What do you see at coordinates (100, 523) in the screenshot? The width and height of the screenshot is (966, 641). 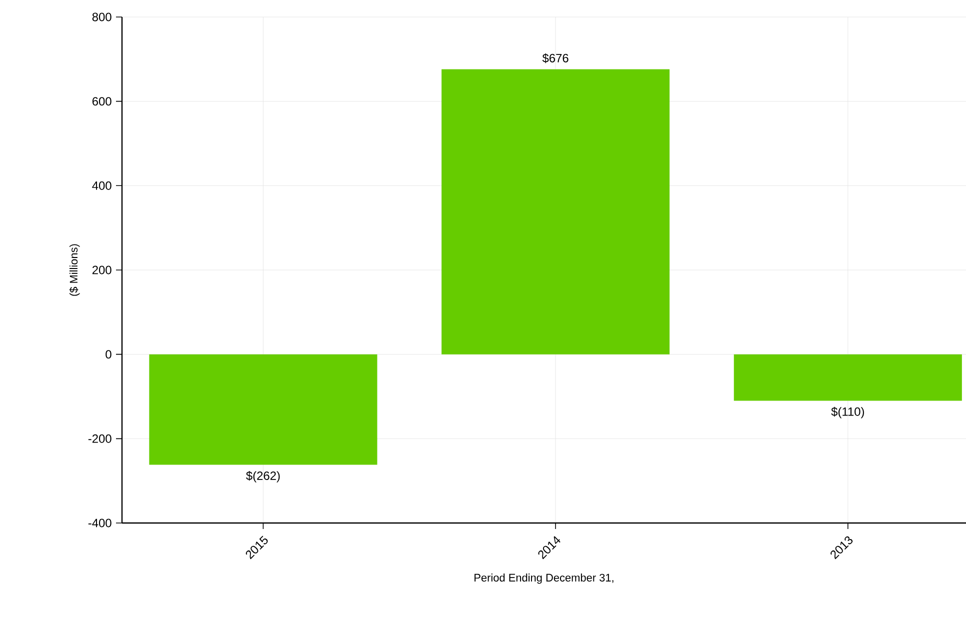 I see `y-tick-label: -400` at bounding box center [100, 523].